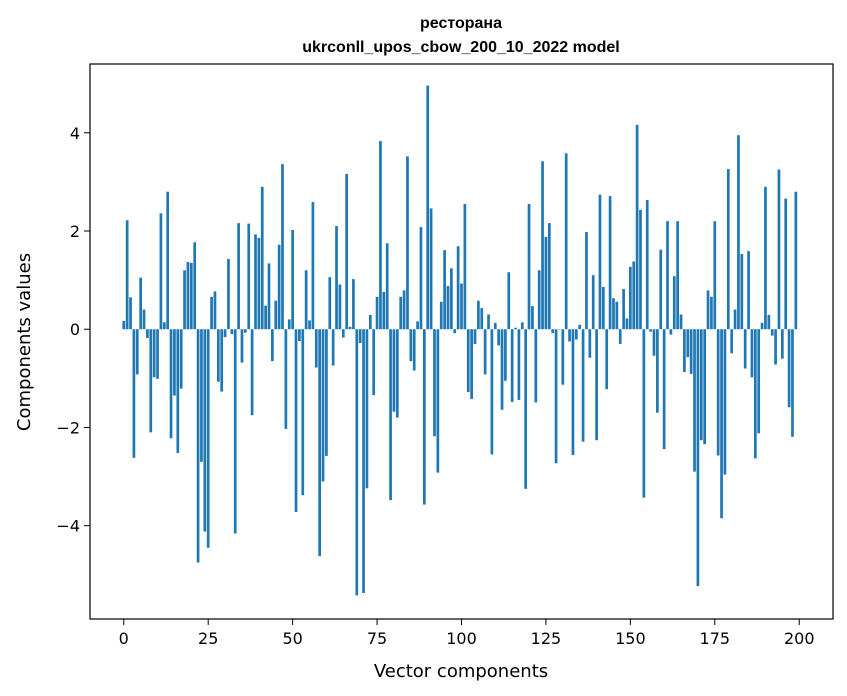  What do you see at coordinates (73, 330) in the screenshot?
I see `y-axis-ticks: −4 −2 0 2 4` at bounding box center [73, 330].